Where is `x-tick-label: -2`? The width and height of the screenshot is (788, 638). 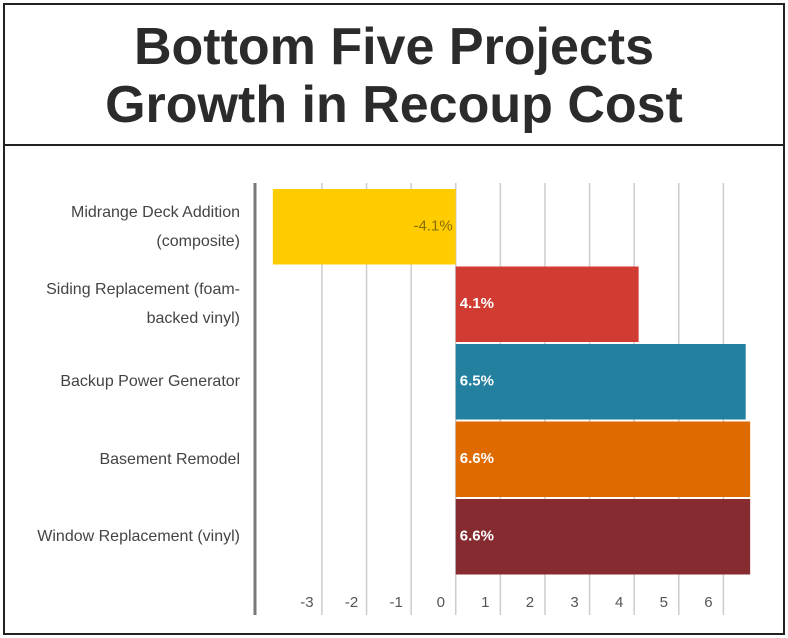 x-tick-label: -2 is located at coordinates (351, 602).